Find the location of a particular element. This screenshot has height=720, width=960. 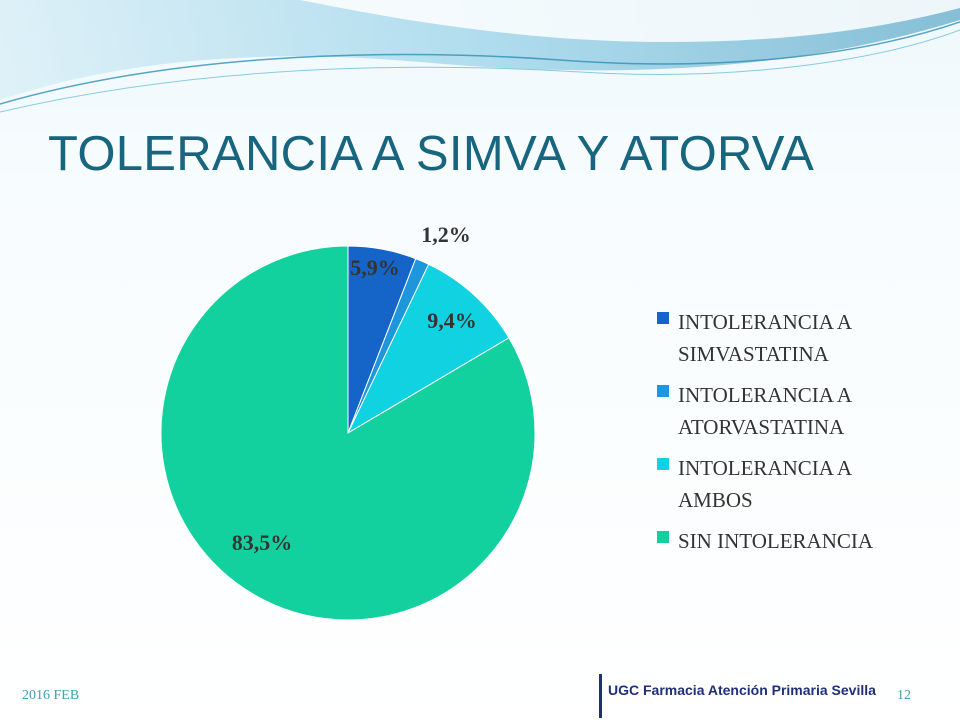

slide-title: TOLERANCIA A SIMVA Y ATORVA is located at coordinates (431, 154).